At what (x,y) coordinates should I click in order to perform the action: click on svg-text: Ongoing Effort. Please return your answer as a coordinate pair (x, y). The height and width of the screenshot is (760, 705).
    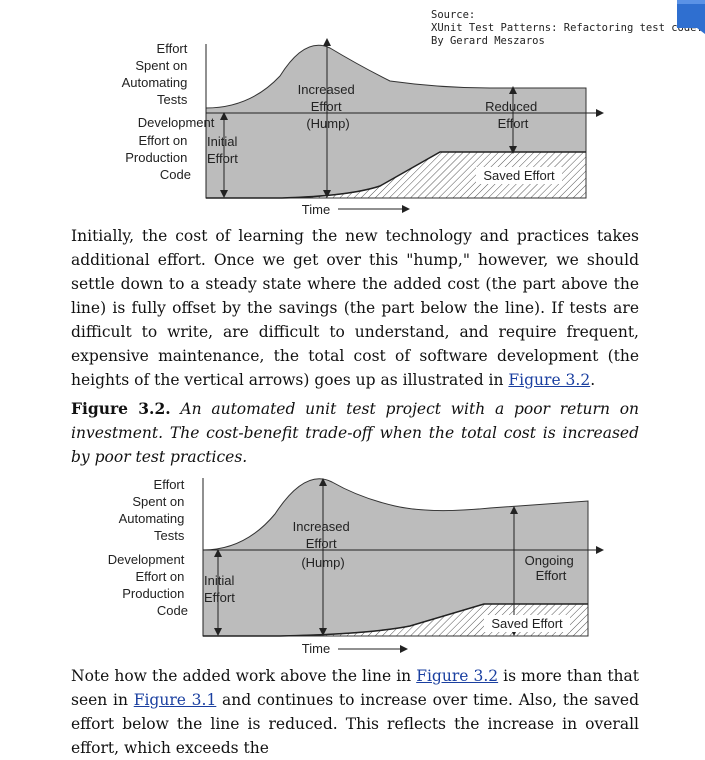
    Looking at the image, I should click on (551, 568).